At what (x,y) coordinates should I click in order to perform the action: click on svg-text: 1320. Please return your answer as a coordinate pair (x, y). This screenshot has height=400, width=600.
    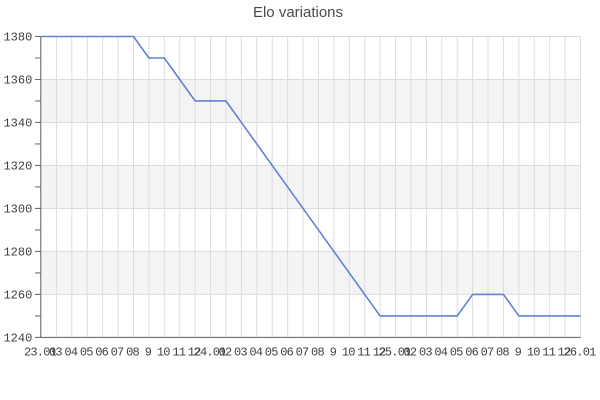
    Looking at the image, I should click on (17, 166).